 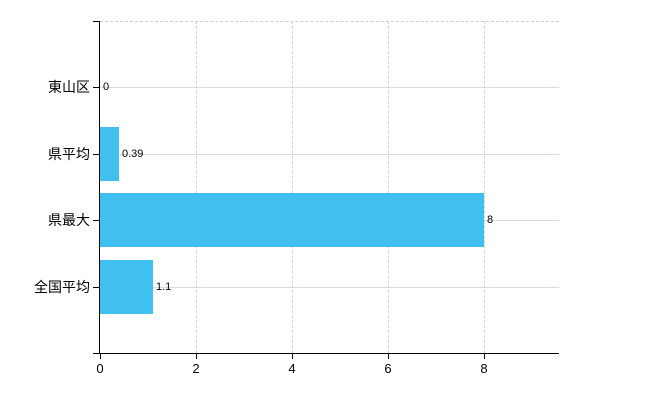 I want to click on value-label-2: 8, so click(x=490, y=220).